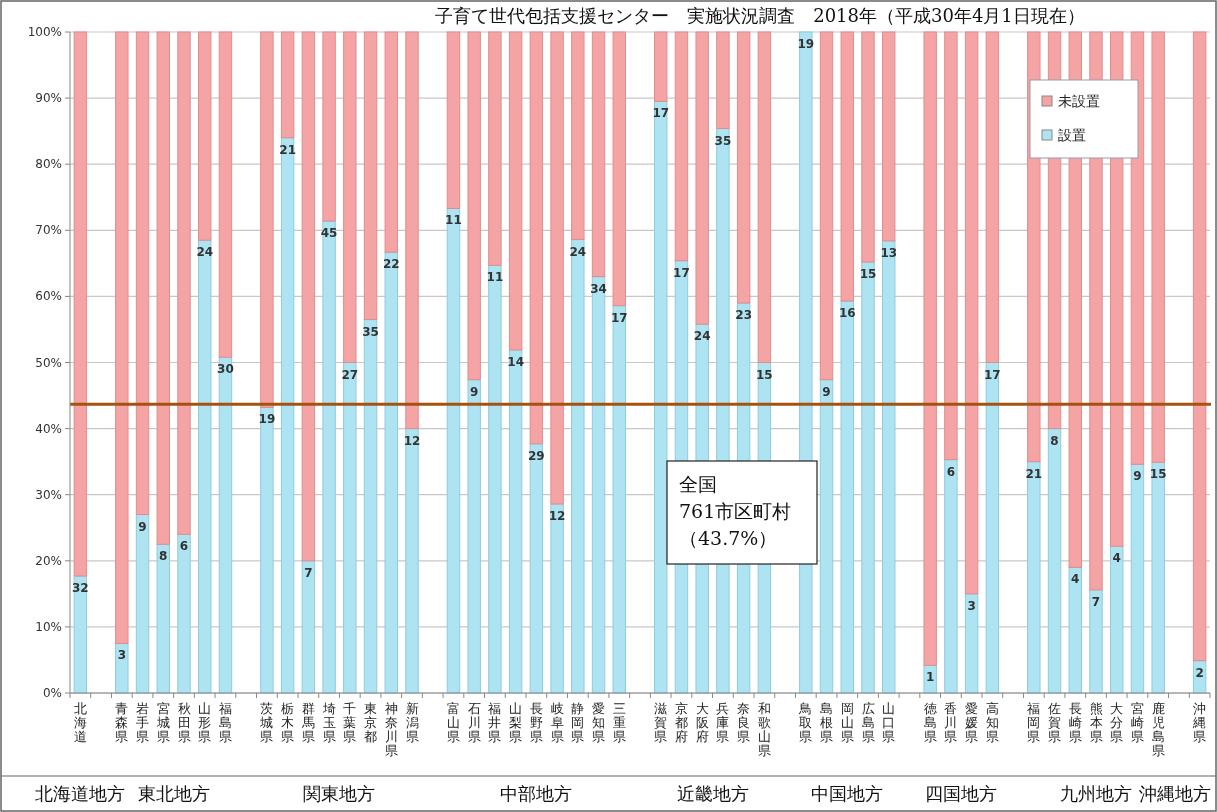 The height and width of the screenshot is (812, 1217). Describe the element at coordinates (557, 722) in the screenshot. I see `x-tick-label: 岐阜県` at that location.